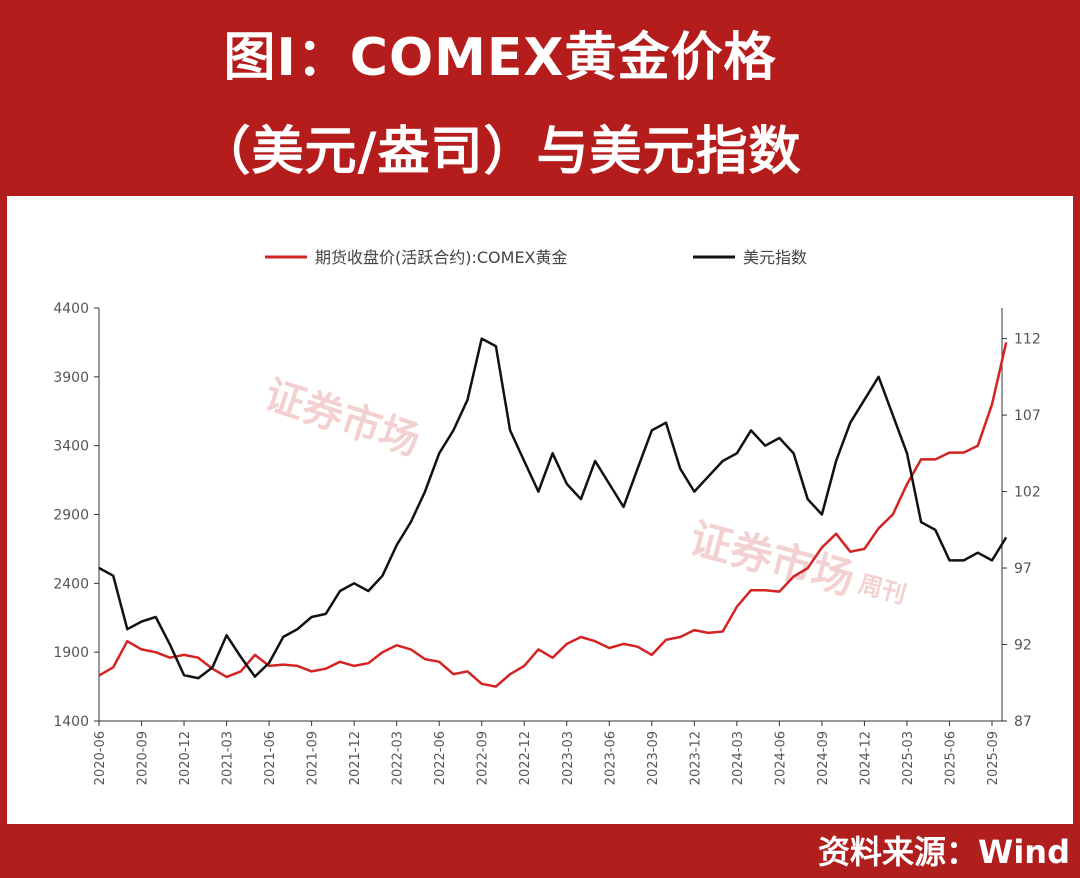 Image resolution: width=1080 pixels, height=878 pixels. What do you see at coordinates (71, 447) in the screenshot?
I see `left-y-tick-label: 3400` at bounding box center [71, 447].